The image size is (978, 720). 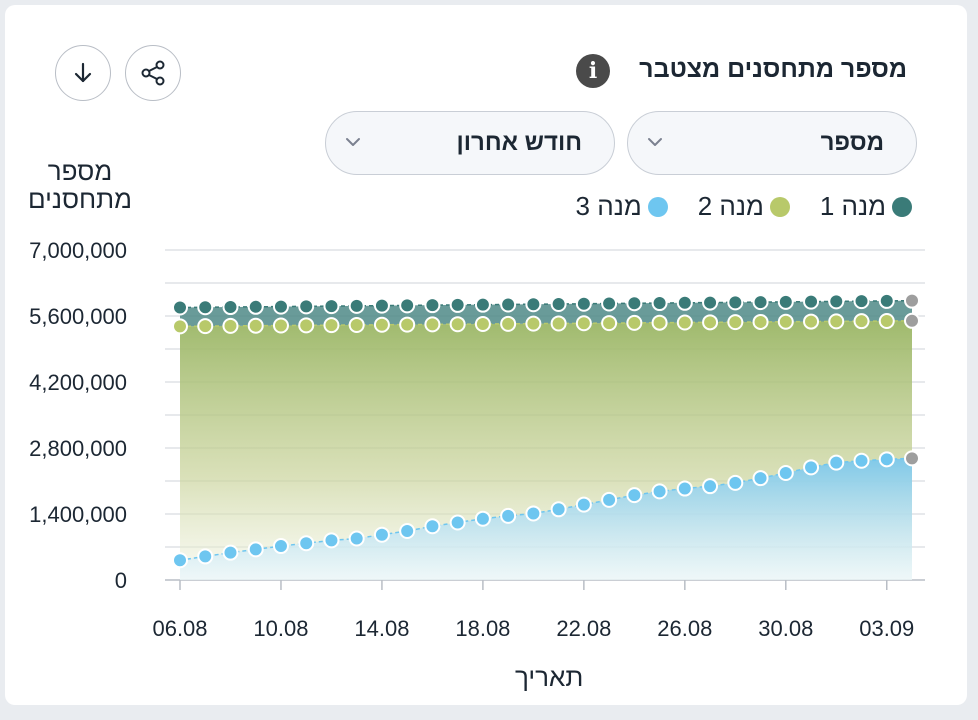 I want to click on y-tick-label: 7,000,000, so click(x=78, y=250).